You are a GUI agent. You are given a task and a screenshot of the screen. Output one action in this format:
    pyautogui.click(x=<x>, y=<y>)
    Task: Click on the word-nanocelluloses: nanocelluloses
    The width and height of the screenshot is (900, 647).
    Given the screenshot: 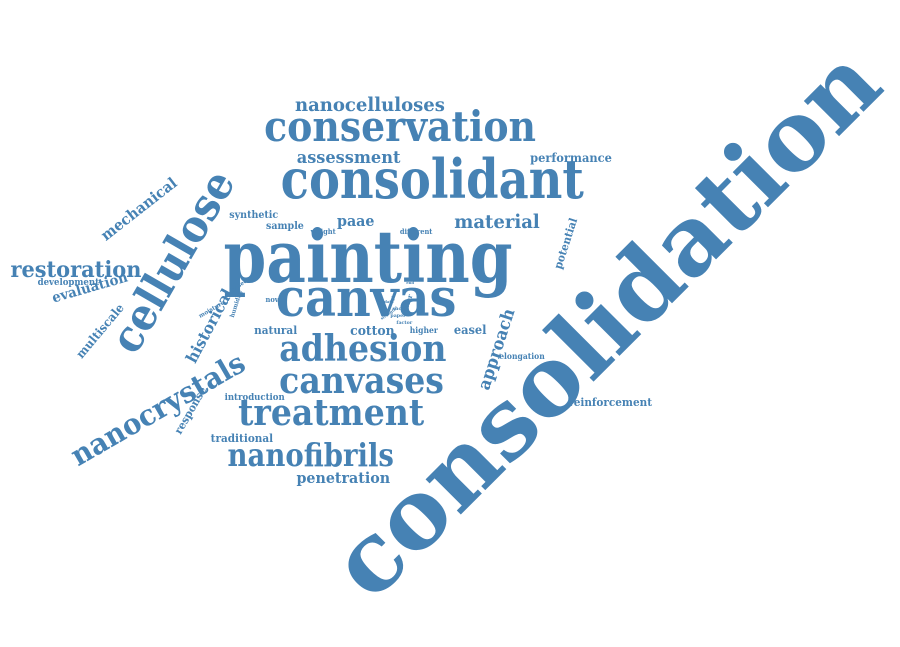 What is the action you would take?
    pyautogui.click(x=369, y=104)
    